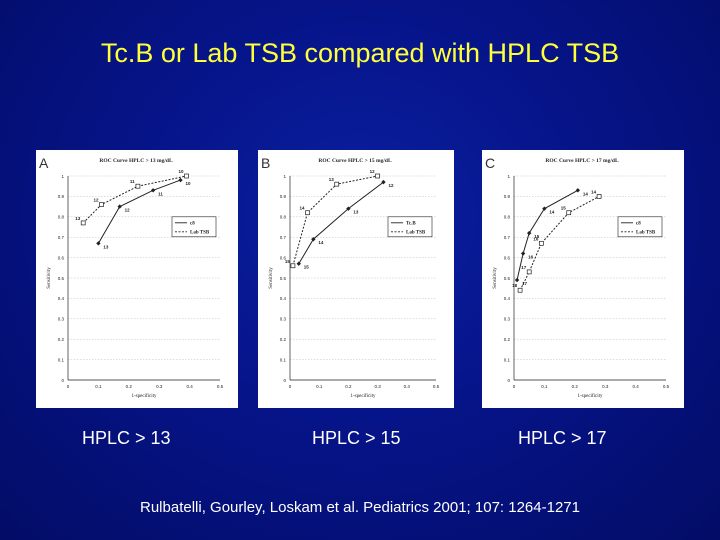 This screenshot has height=540, width=720. Describe the element at coordinates (507, 298) in the screenshot. I see `y-tick-label: 0.4` at that location.